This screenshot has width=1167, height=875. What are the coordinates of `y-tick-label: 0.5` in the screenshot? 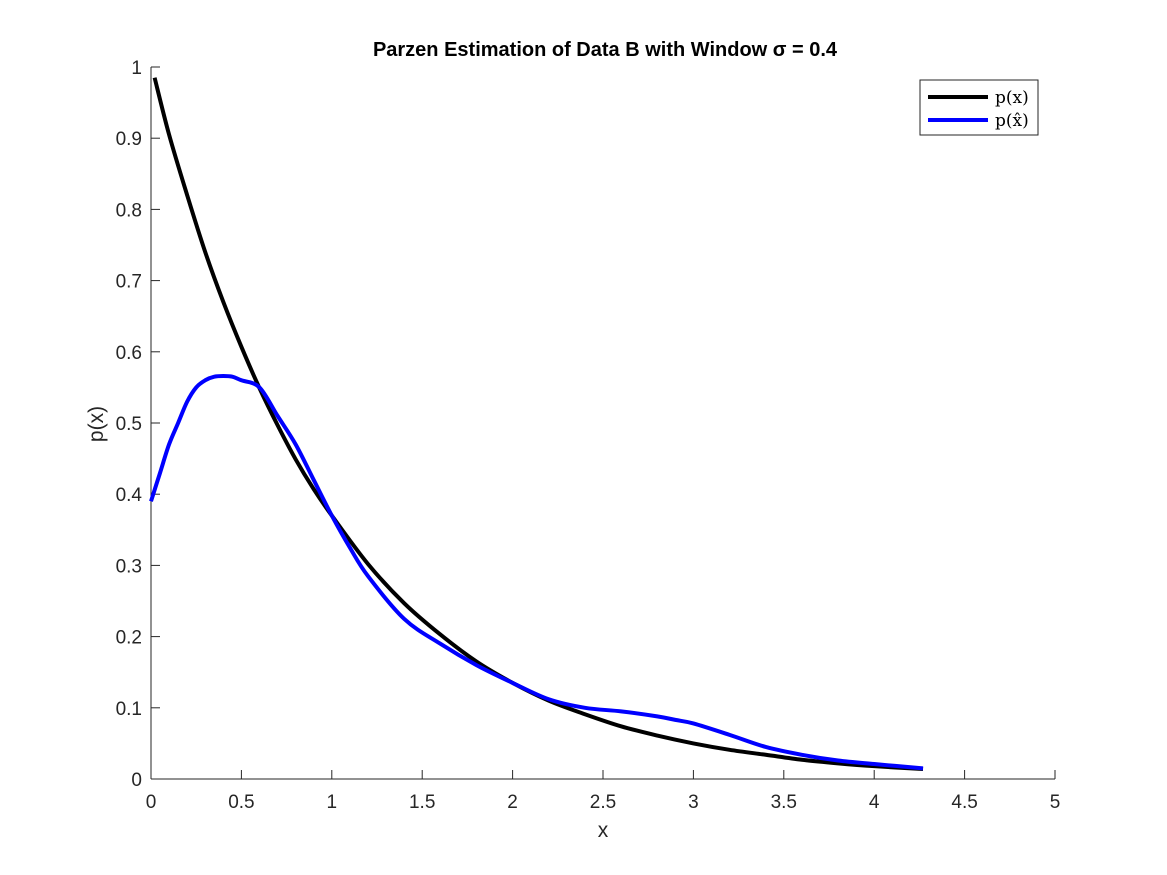 It's located at (129, 424).